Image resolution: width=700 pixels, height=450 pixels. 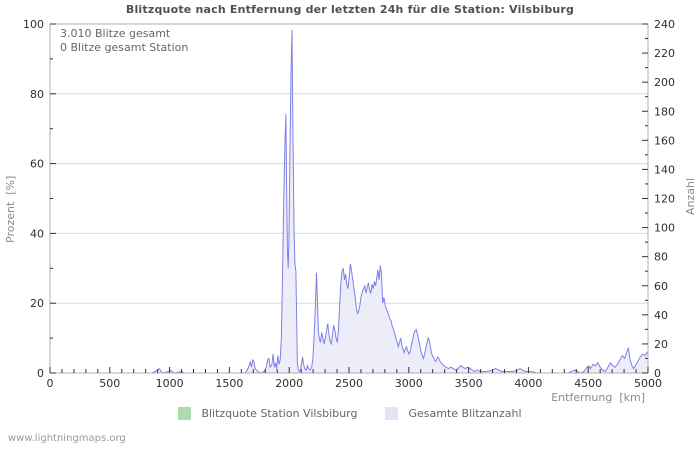 I want to click on legend-label-total-count: Gesamte Blitzanzahl, so click(x=465, y=413).